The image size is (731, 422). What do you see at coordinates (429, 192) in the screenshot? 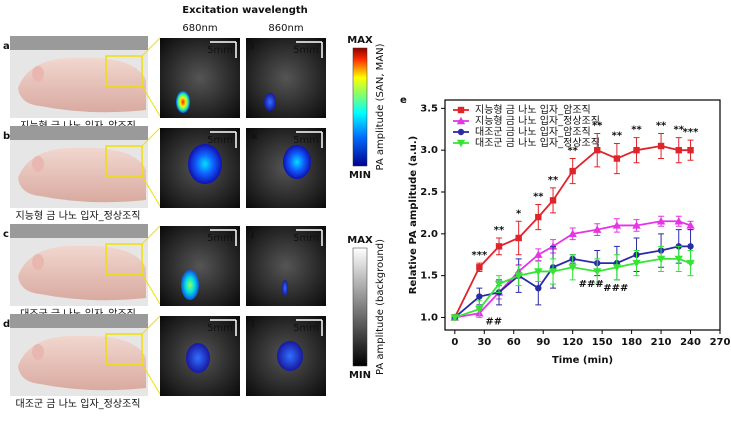
I see `y-tick-label: 2.5` at bounding box center [429, 192].